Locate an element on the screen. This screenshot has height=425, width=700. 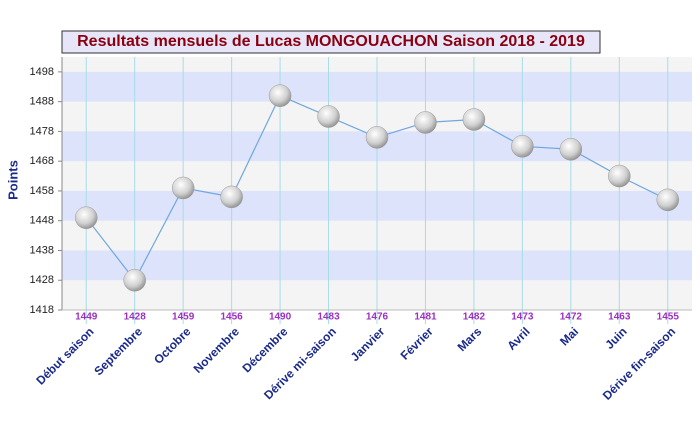
y-tick-label: 1488 is located at coordinates (42, 102).